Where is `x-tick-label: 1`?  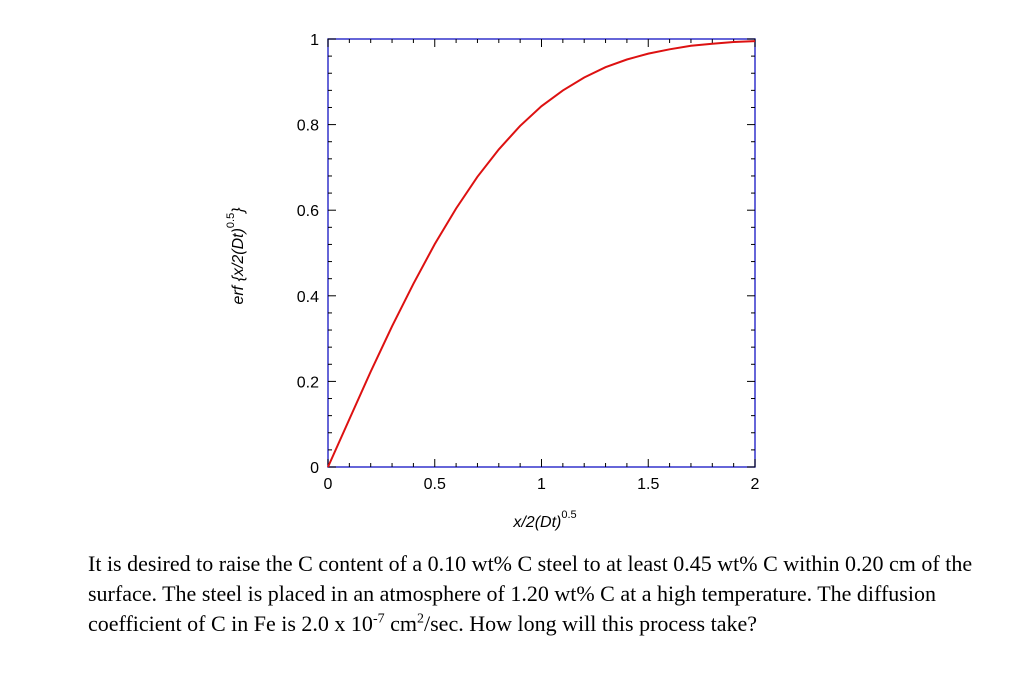 x-tick-label: 1 is located at coordinates (541, 484).